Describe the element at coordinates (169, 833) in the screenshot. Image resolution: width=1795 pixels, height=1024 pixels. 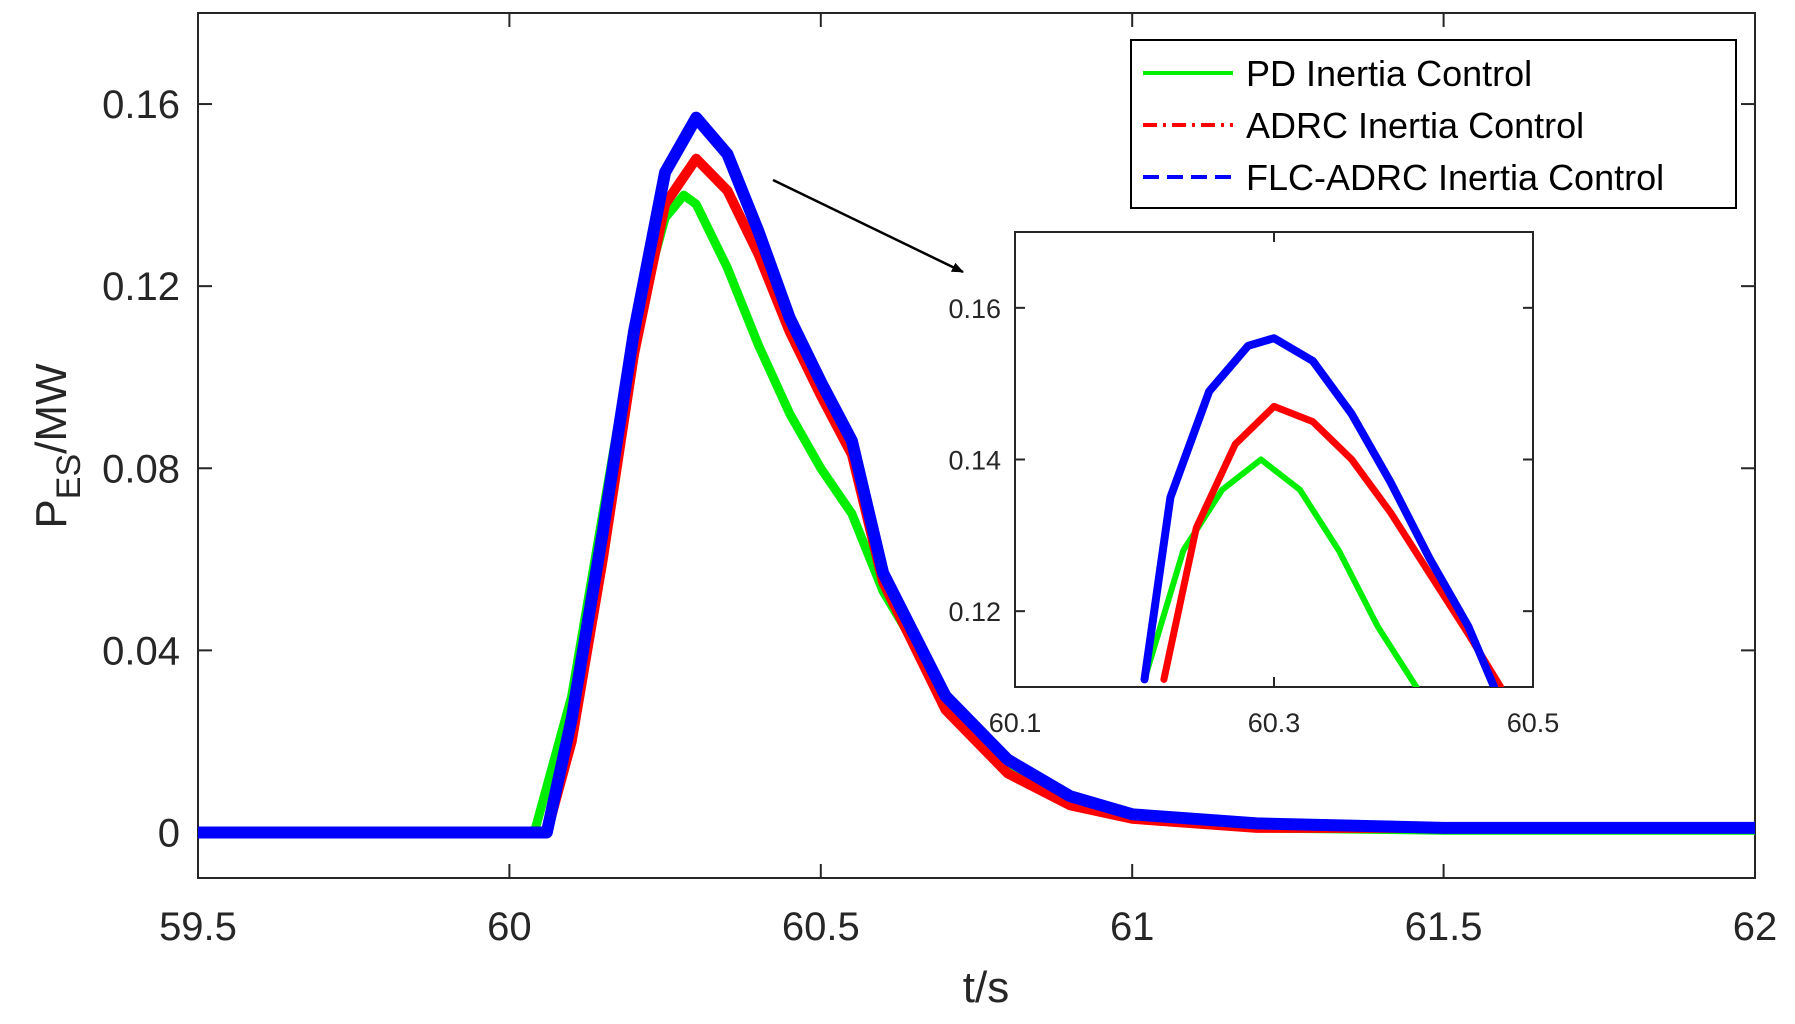
I see `main-y-tick-label: 0` at that location.